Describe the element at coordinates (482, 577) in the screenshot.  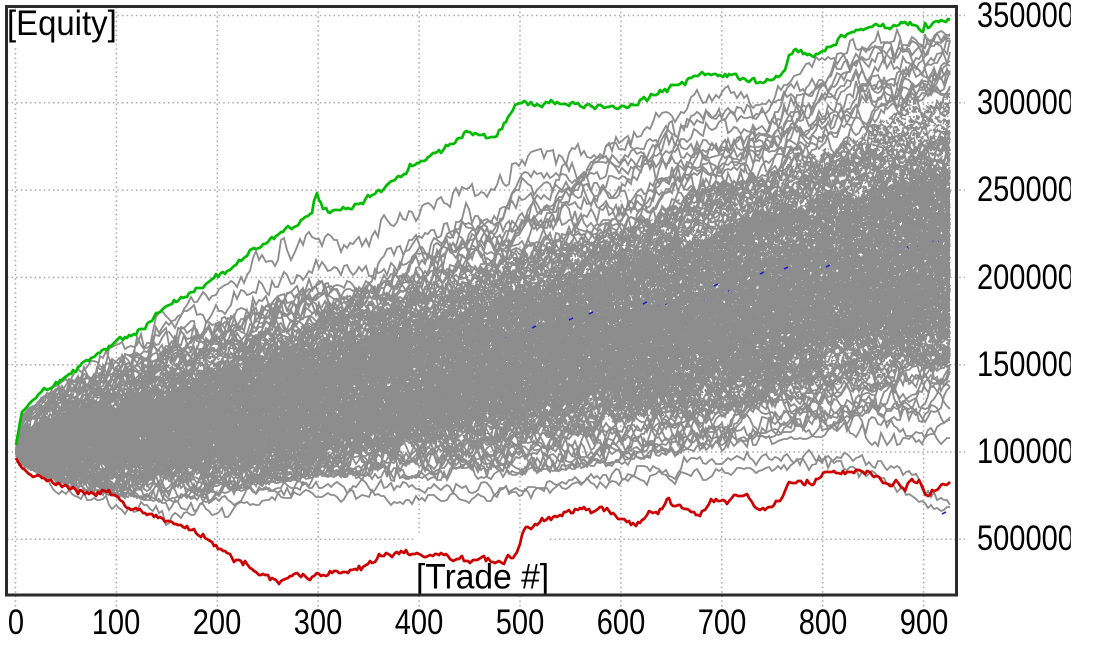
I see `svg-text: [Trade #]` at that location.